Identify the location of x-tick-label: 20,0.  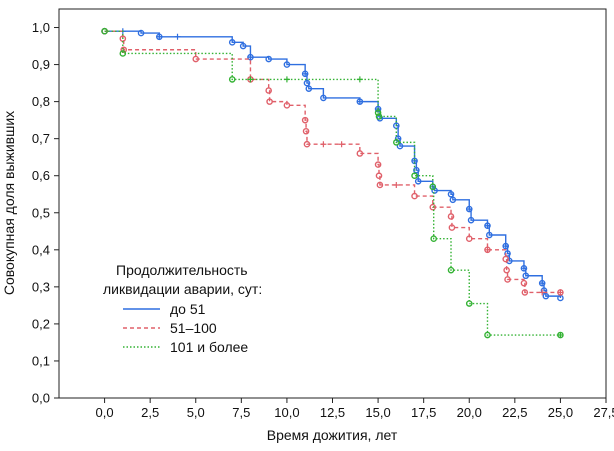
(469, 412).